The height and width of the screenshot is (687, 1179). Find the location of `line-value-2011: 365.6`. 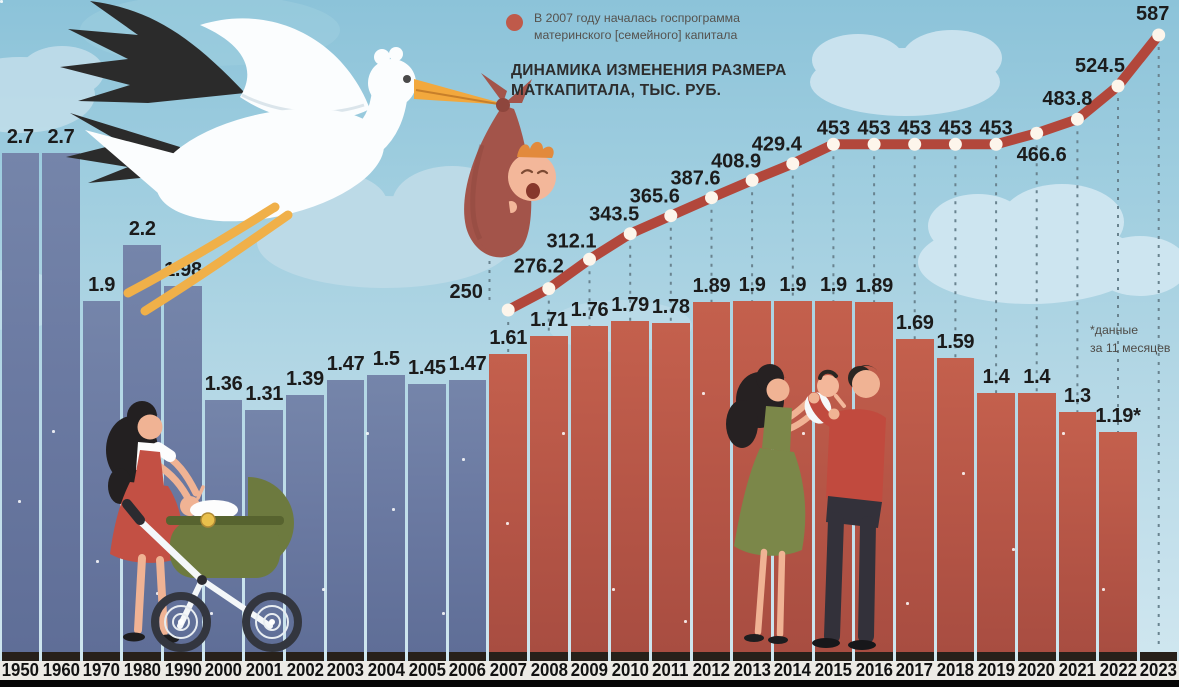

line-value-2011: 365.6 is located at coordinates (655, 197).